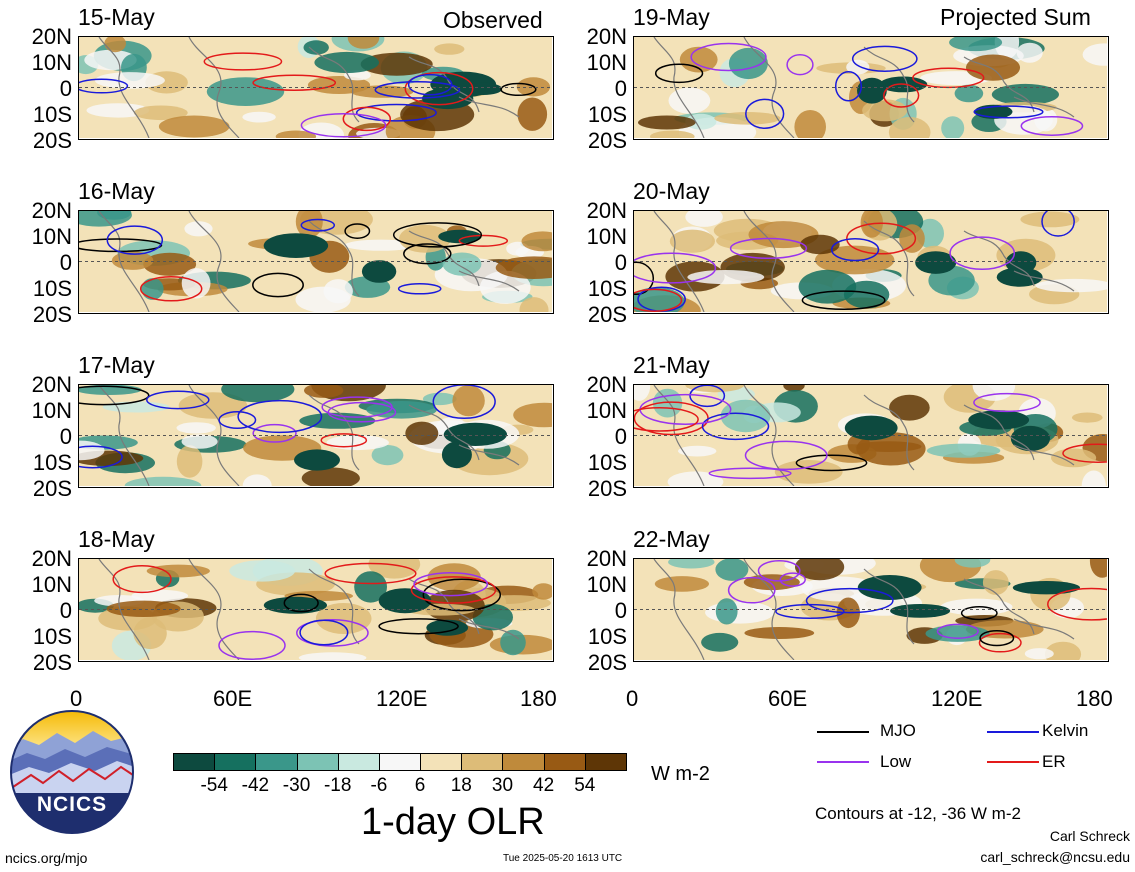 The image size is (1135, 872). Describe the element at coordinates (1015, 17) in the screenshot. I see `projected-title: Projected Sum` at that location.